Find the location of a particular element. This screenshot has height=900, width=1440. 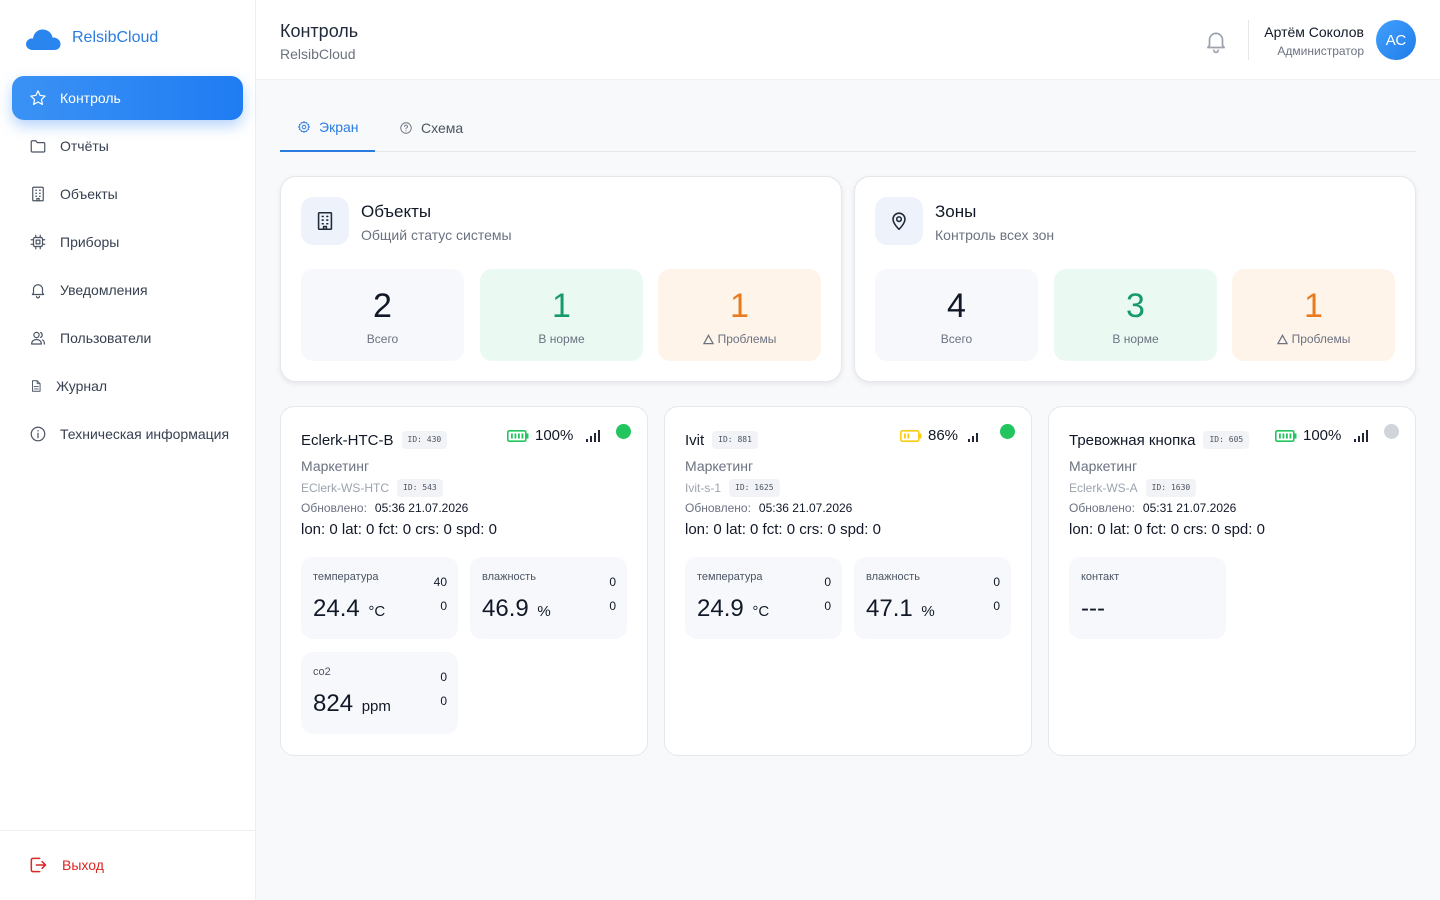

sidebar-item-label: Объекты is located at coordinates (89, 194).